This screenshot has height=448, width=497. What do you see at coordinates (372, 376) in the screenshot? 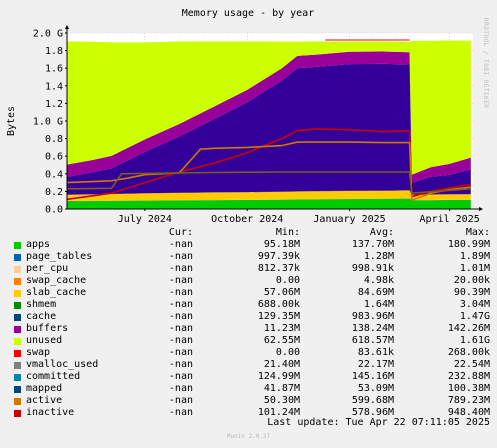
I see `legend-avg: 145.16M` at bounding box center [372, 376].